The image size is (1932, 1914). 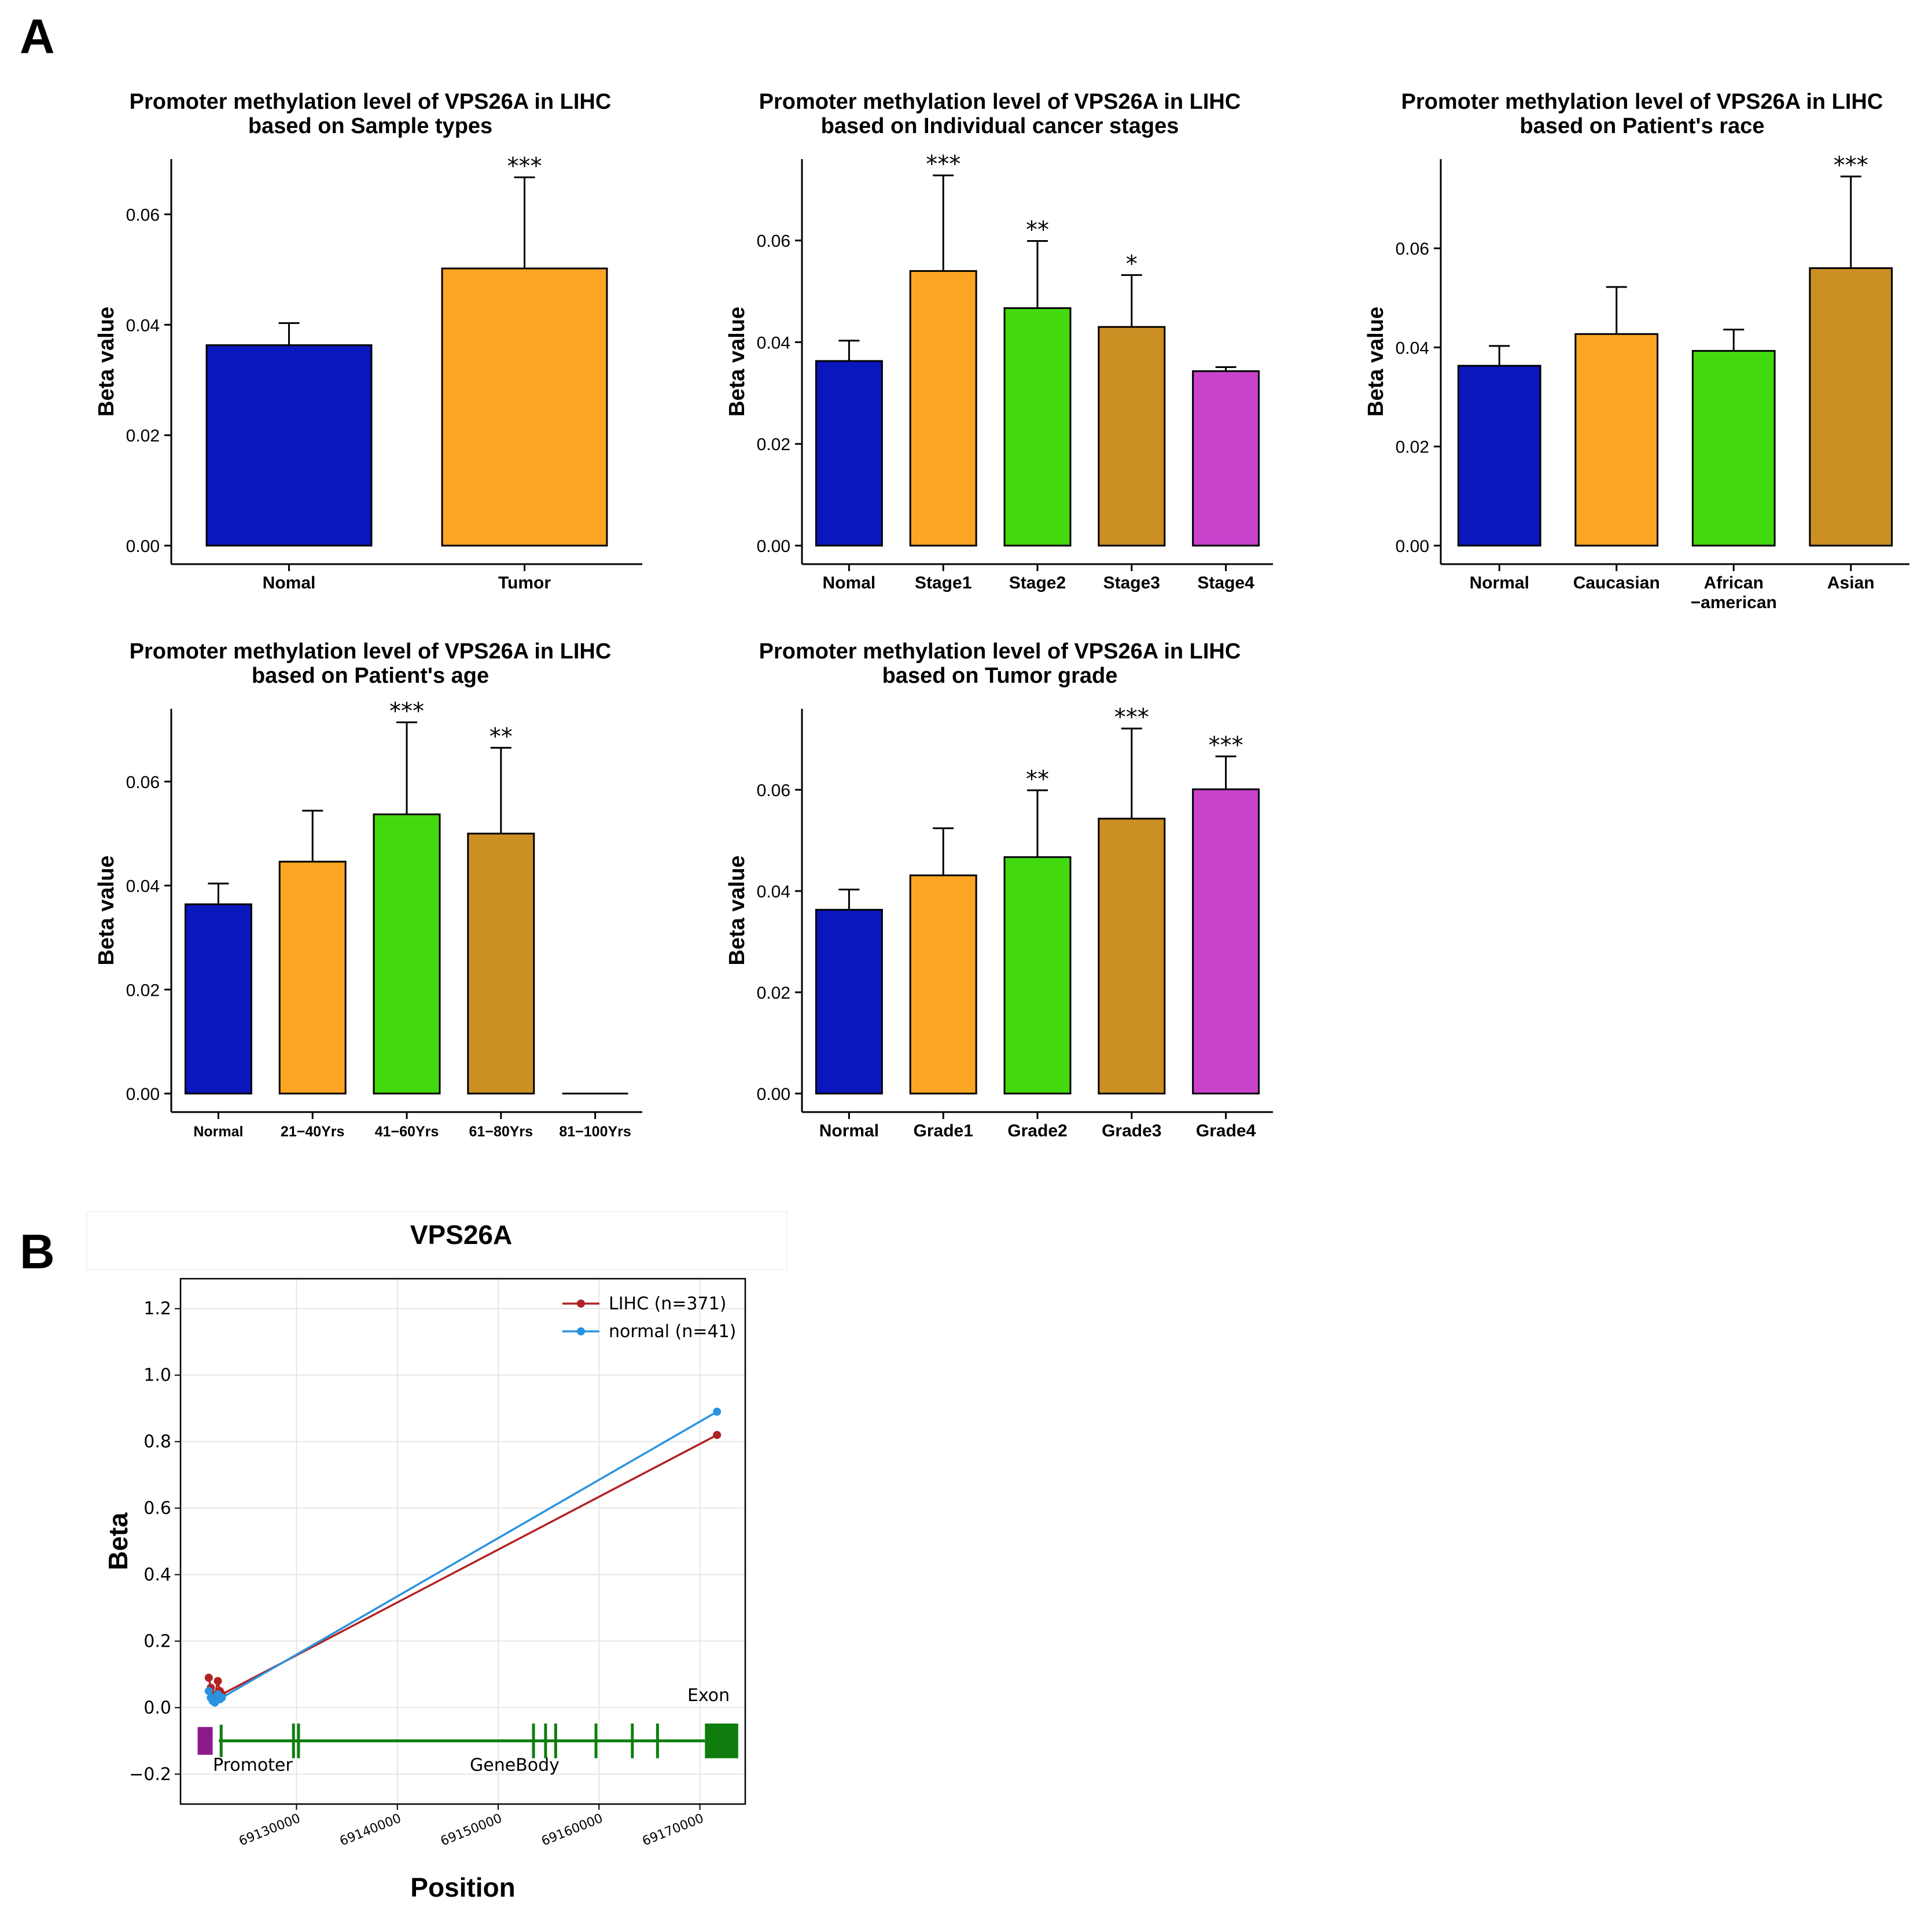 I want to click on x-tick-label: −american, so click(x=1734, y=602).